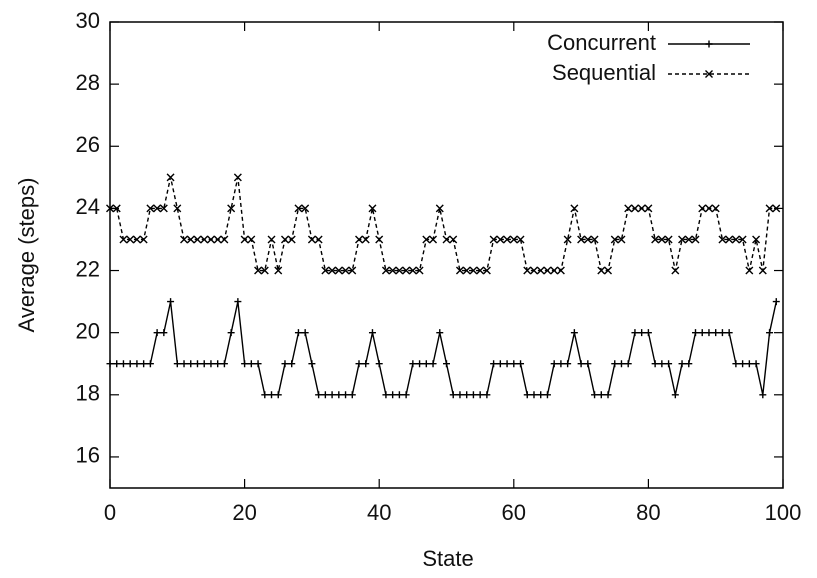 The height and width of the screenshot is (578, 817). I want to click on x-tick-label: 20, so click(244, 512).